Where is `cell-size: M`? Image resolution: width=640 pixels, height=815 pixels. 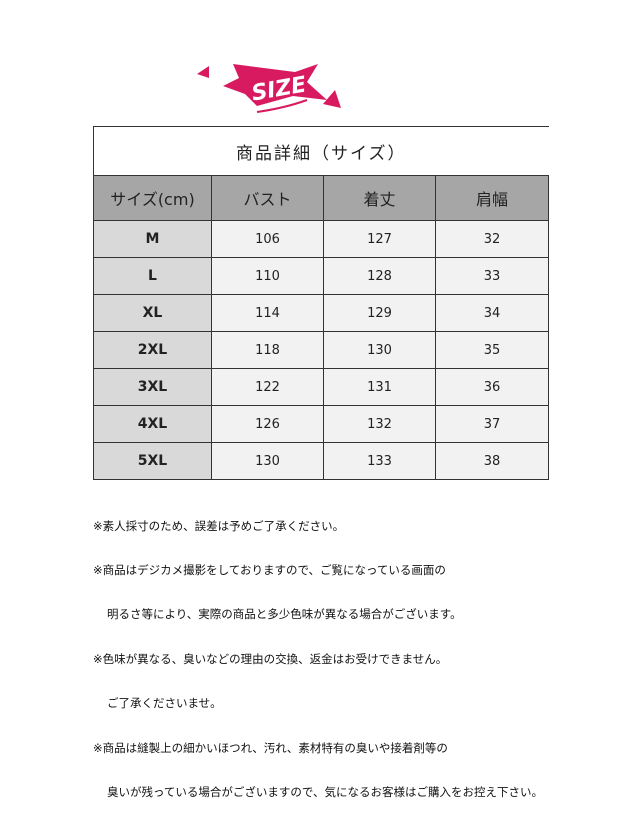 cell-size: M is located at coordinates (152, 239).